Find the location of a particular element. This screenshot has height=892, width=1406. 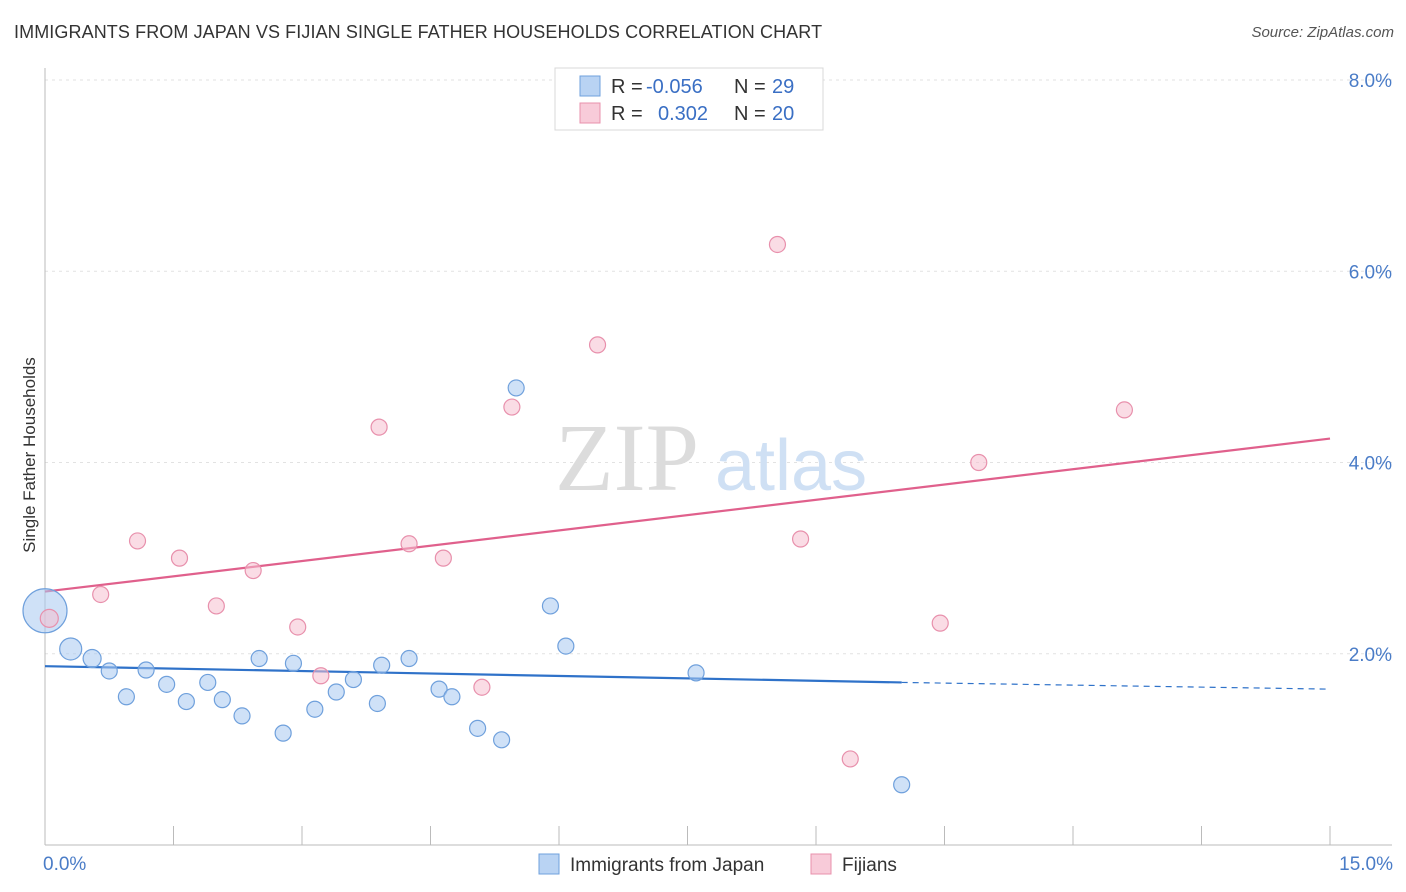

series-legend: Immigrants from Japan Fijians is located at coordinates (717, 864).